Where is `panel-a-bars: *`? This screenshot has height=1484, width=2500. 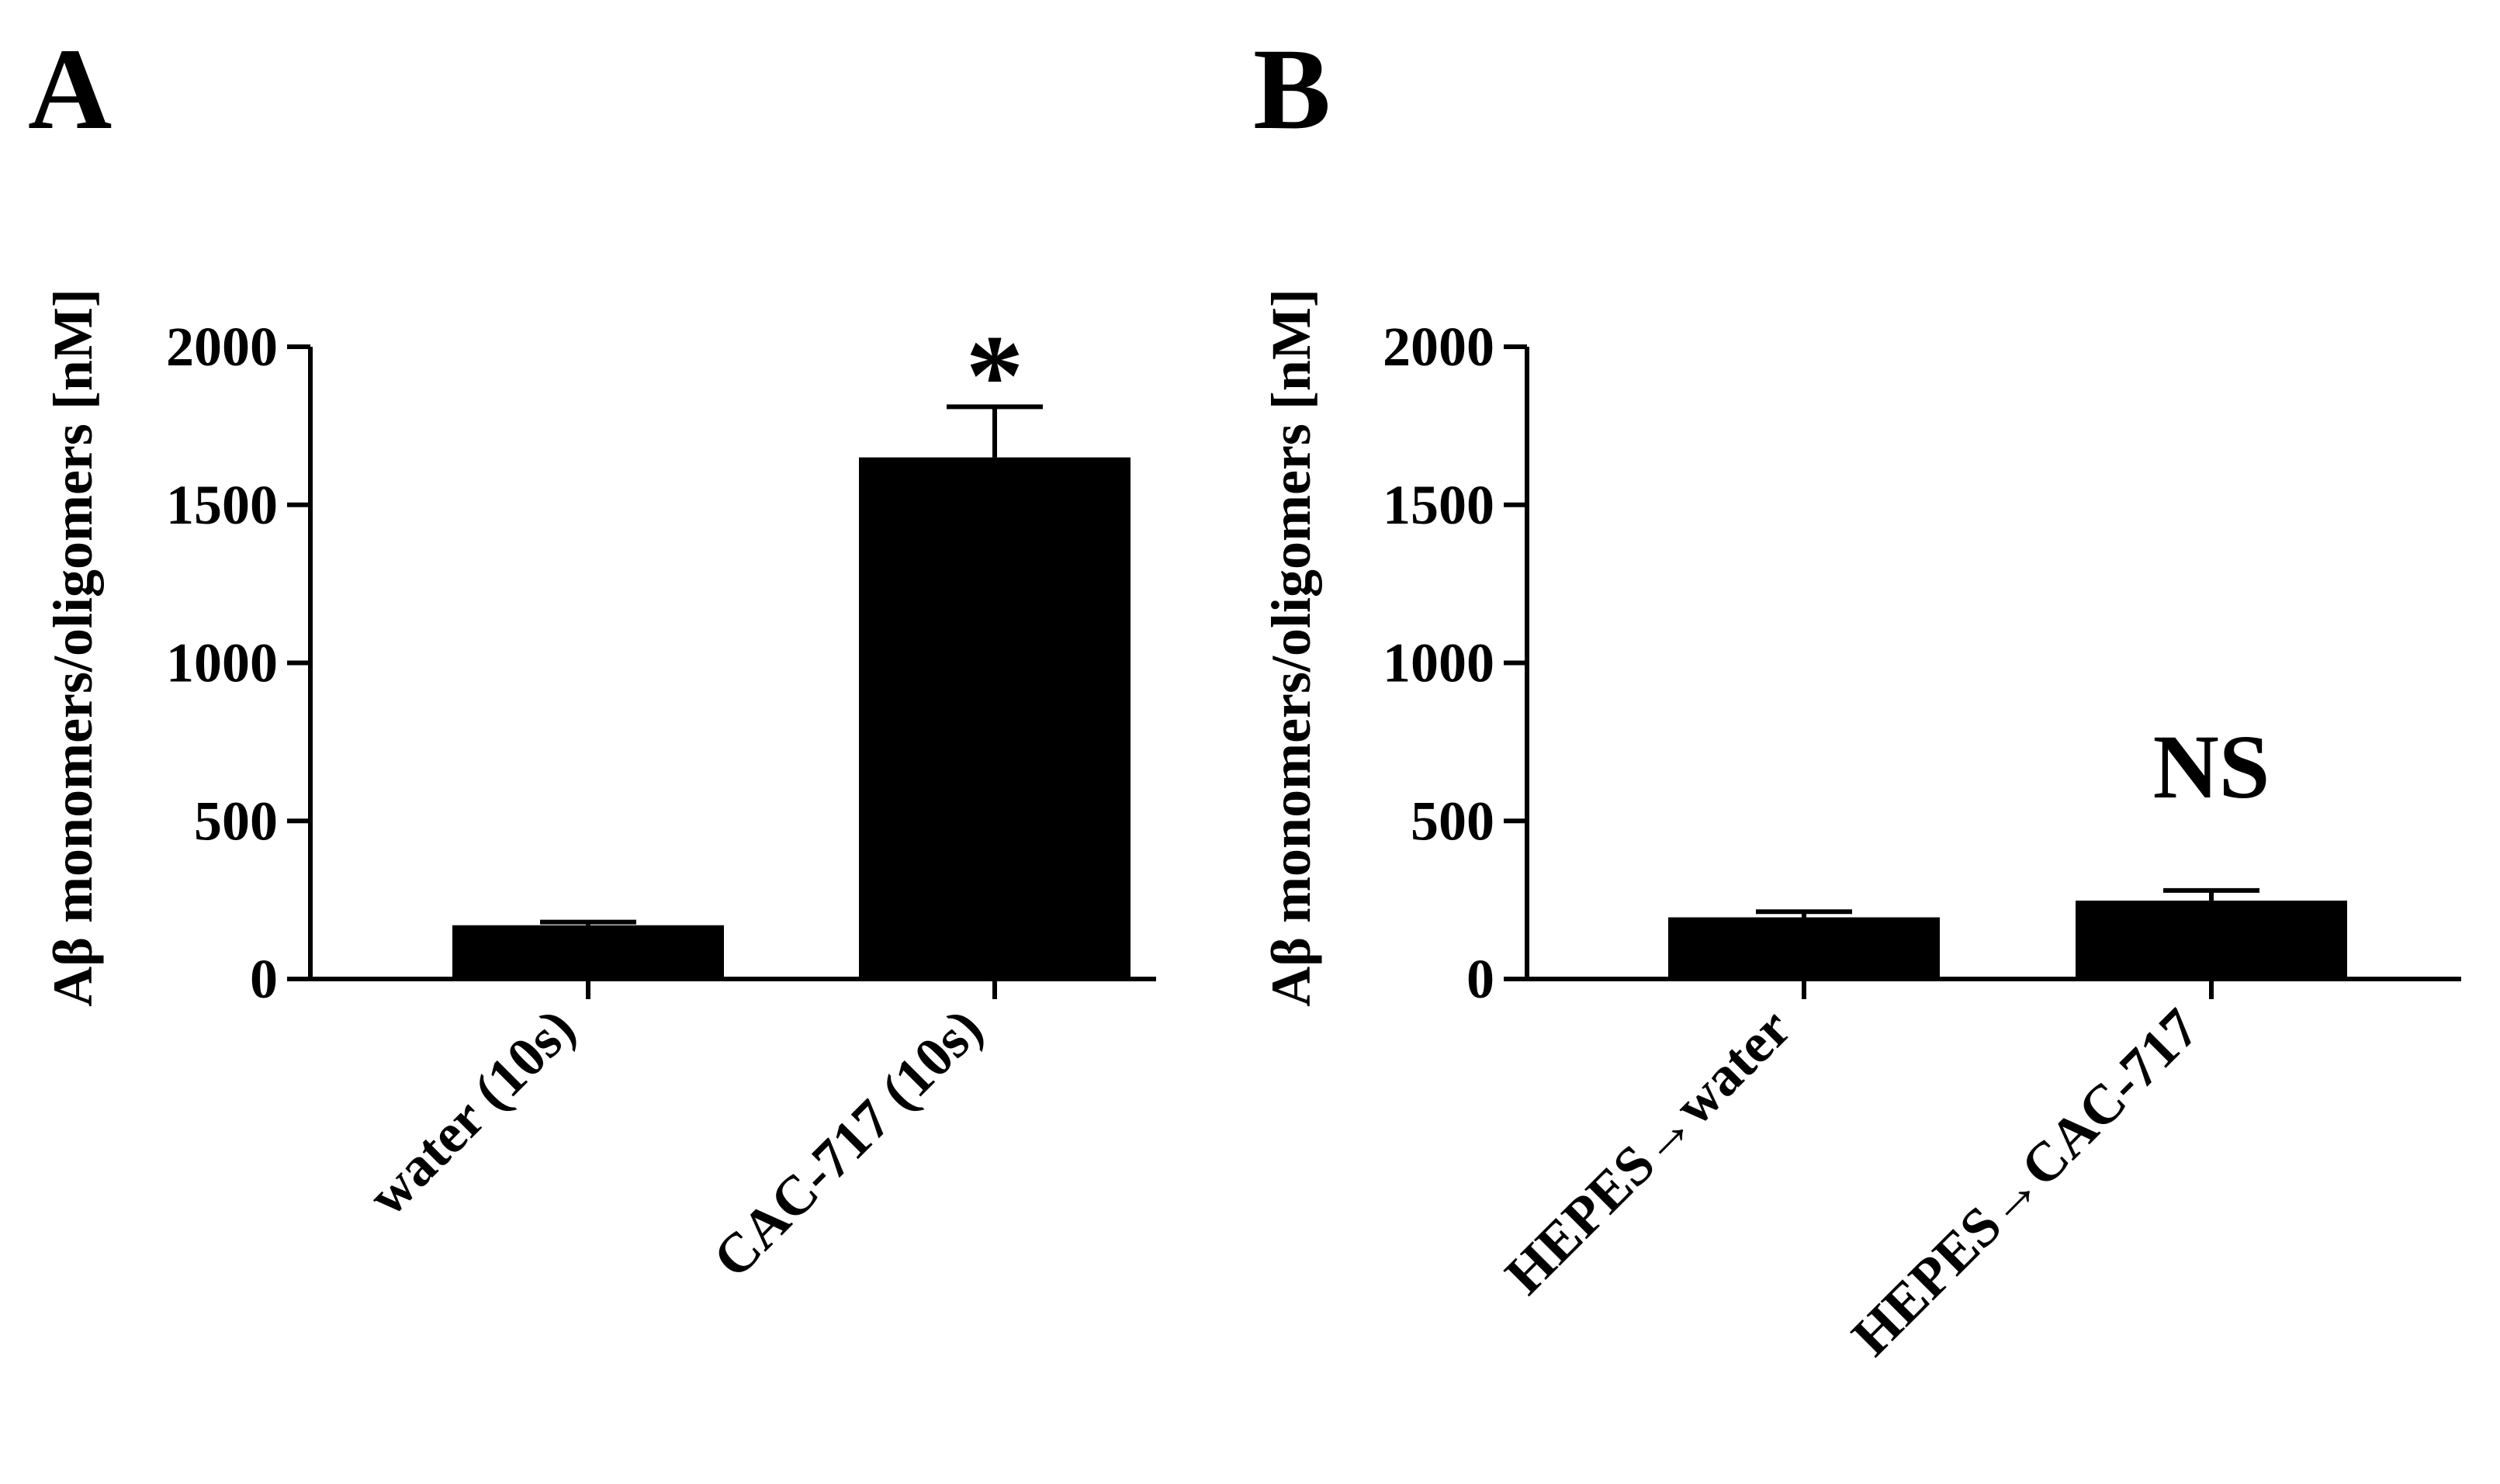
panel-a-bars: * is located at coordinates (791, 655).